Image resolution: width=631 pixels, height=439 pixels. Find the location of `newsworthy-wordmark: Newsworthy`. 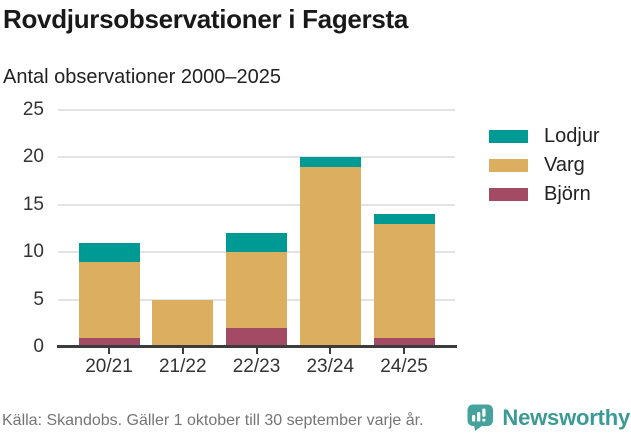

newsworthy-wordmark: Newsworthy is located at coordinates (566, 417).